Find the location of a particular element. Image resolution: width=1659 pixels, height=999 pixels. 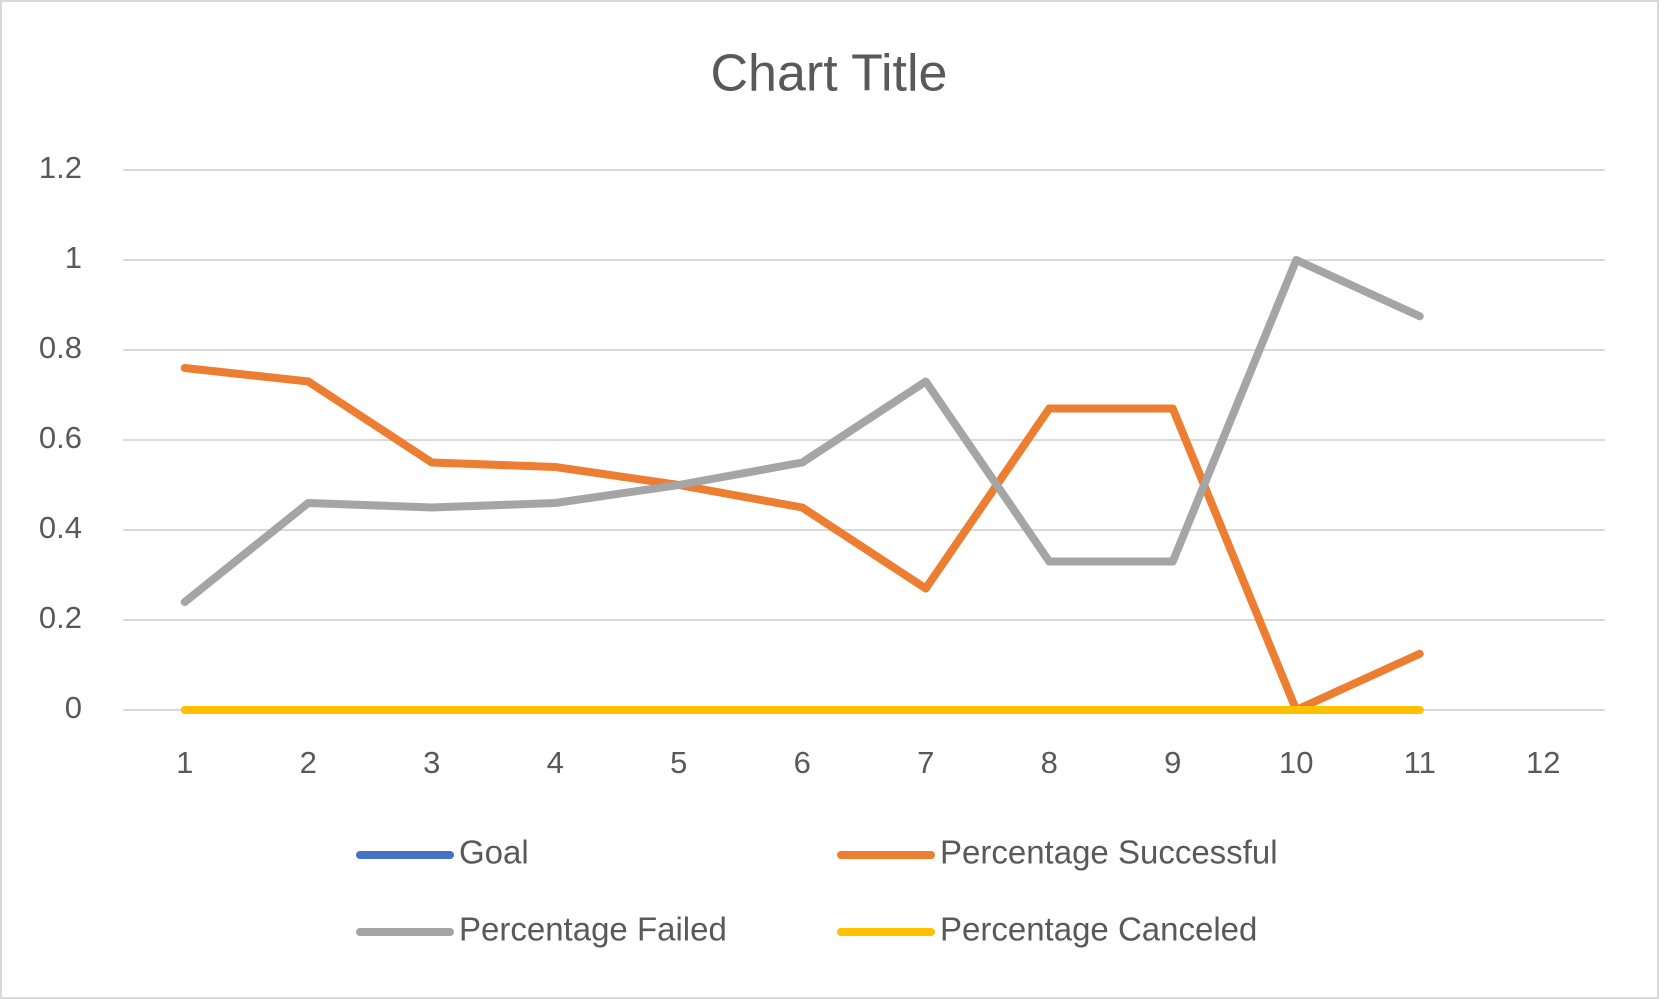

x-tick-label: 9 is located at coordinates (1172, 762).